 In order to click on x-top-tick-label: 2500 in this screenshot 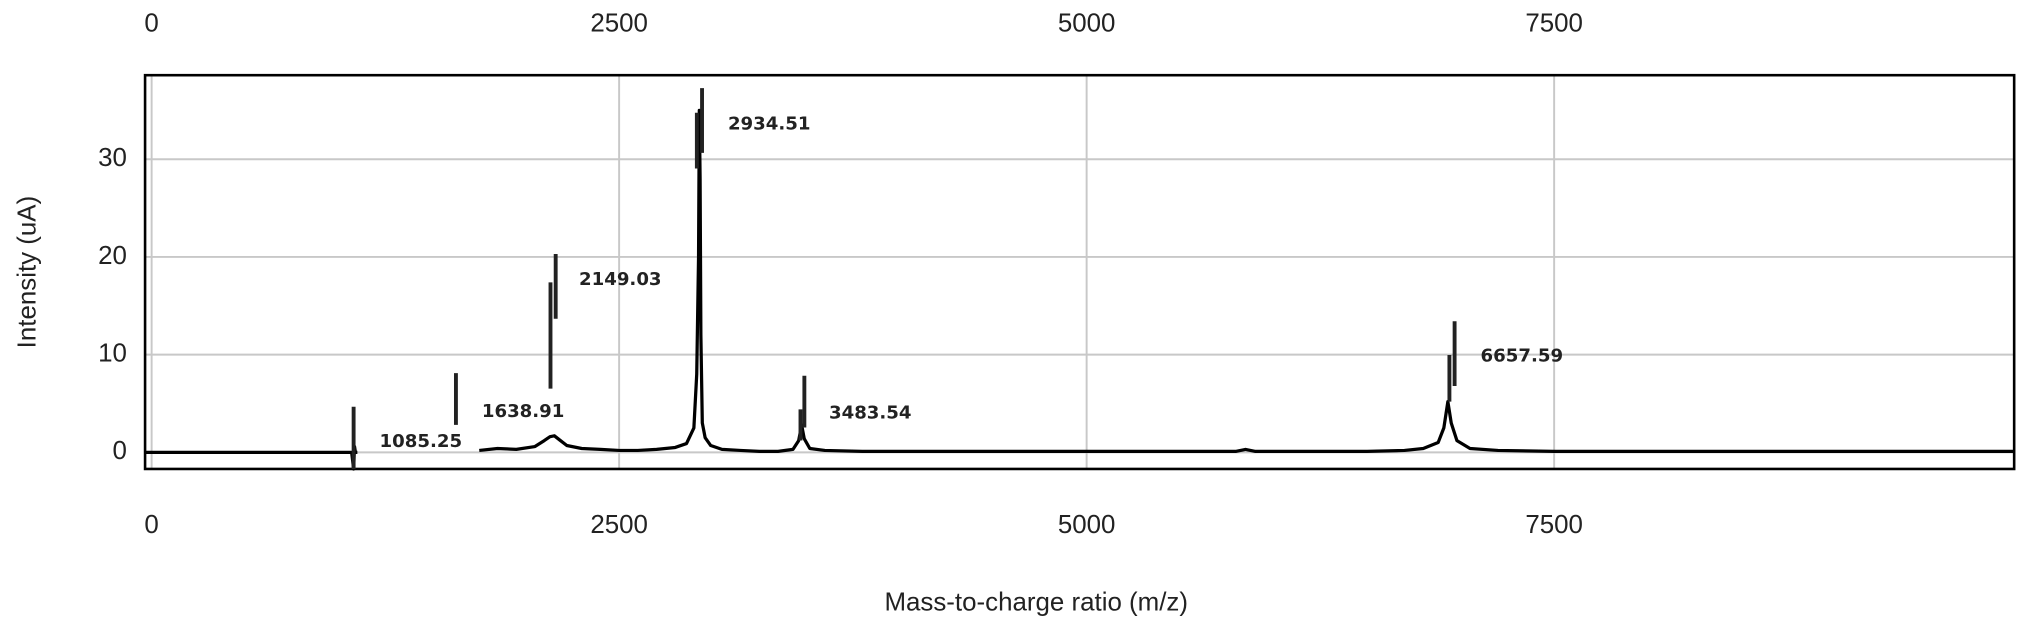, I will do `click(619, 24)`.